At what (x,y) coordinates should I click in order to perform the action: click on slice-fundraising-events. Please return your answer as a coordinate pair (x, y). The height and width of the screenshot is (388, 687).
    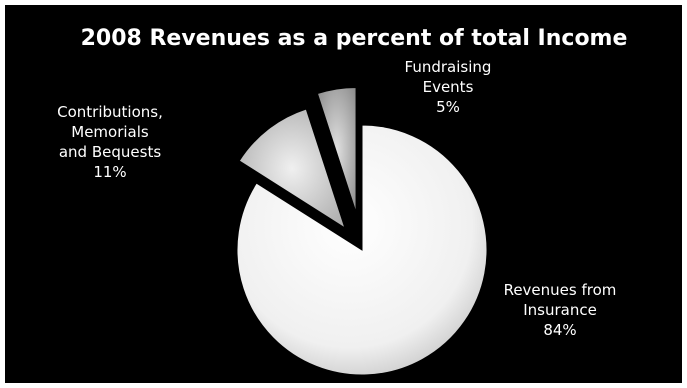
    Looking at the image, I should click on (336, 149).